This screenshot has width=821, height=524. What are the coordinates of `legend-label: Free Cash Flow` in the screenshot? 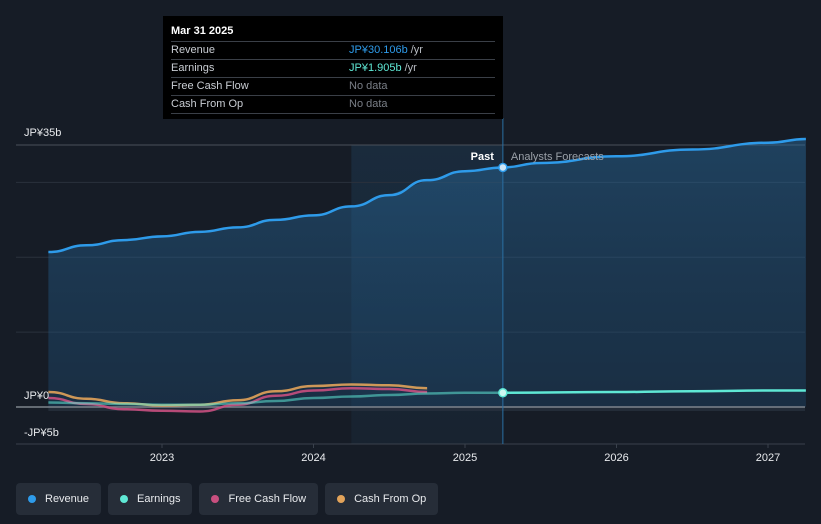 It's located at (267, 499).